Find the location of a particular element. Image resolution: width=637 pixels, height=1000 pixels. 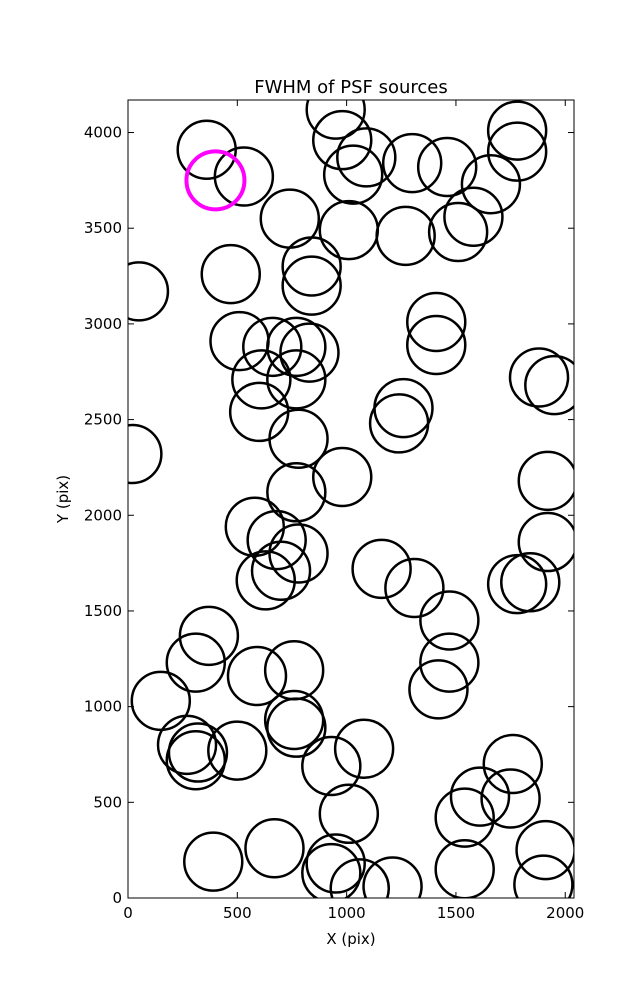

y-axis-label: Y (pix) is located at coordinates (63, 499).